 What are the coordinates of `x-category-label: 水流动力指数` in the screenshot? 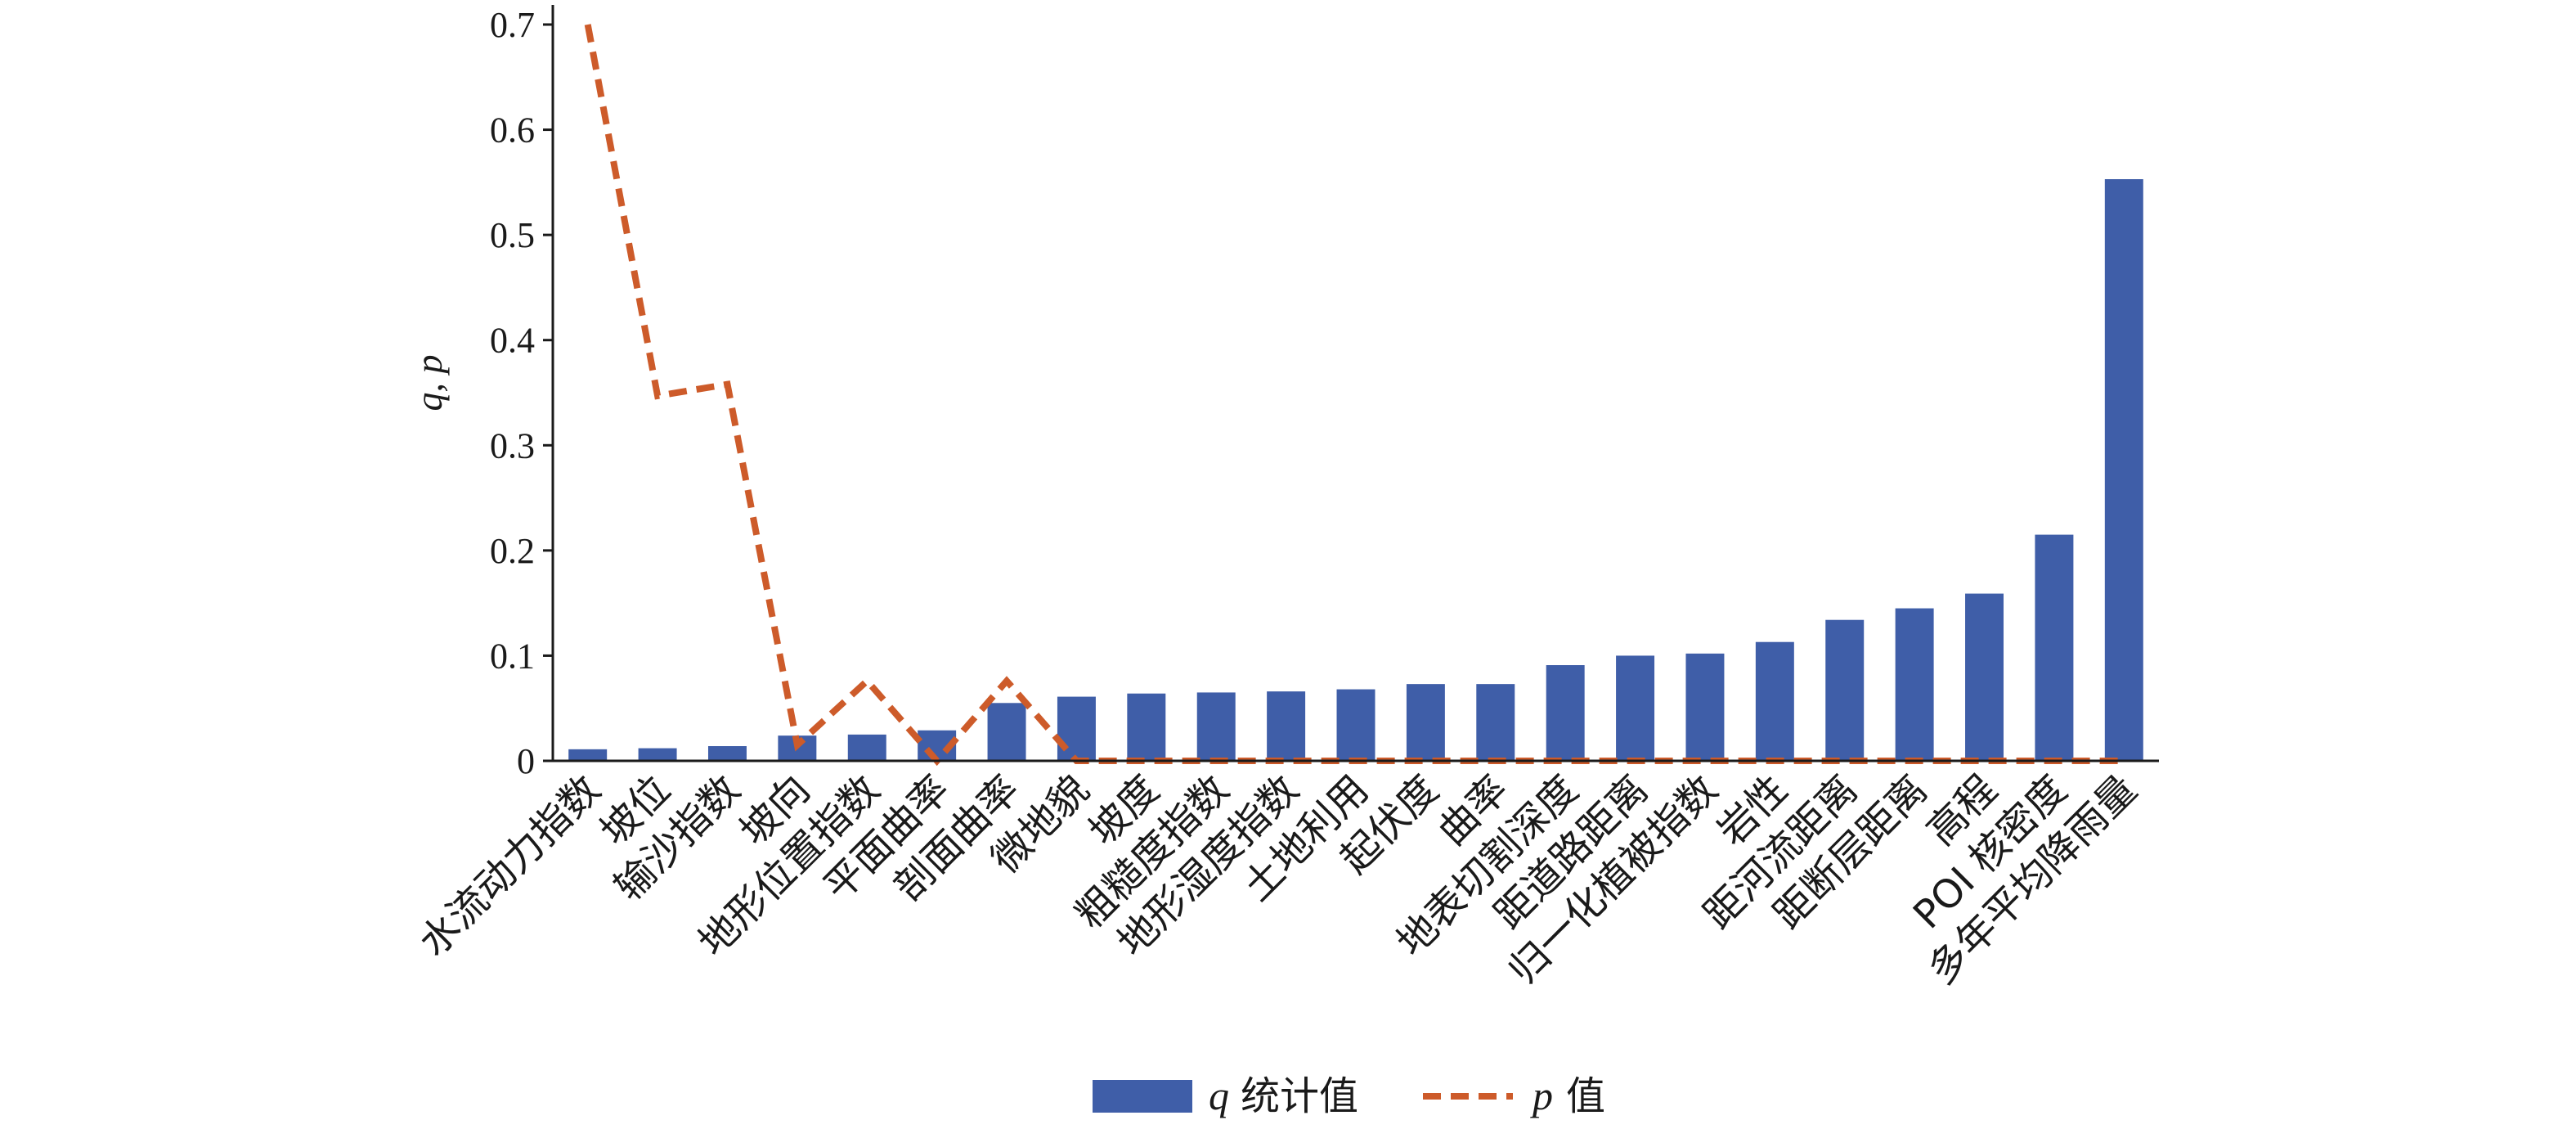 It's located at (510, 866).